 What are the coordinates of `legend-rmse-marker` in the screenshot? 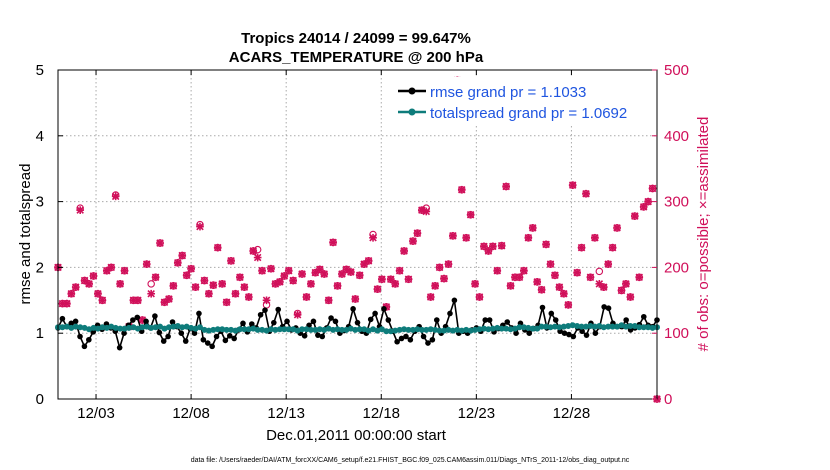 It's located at (412, 91).